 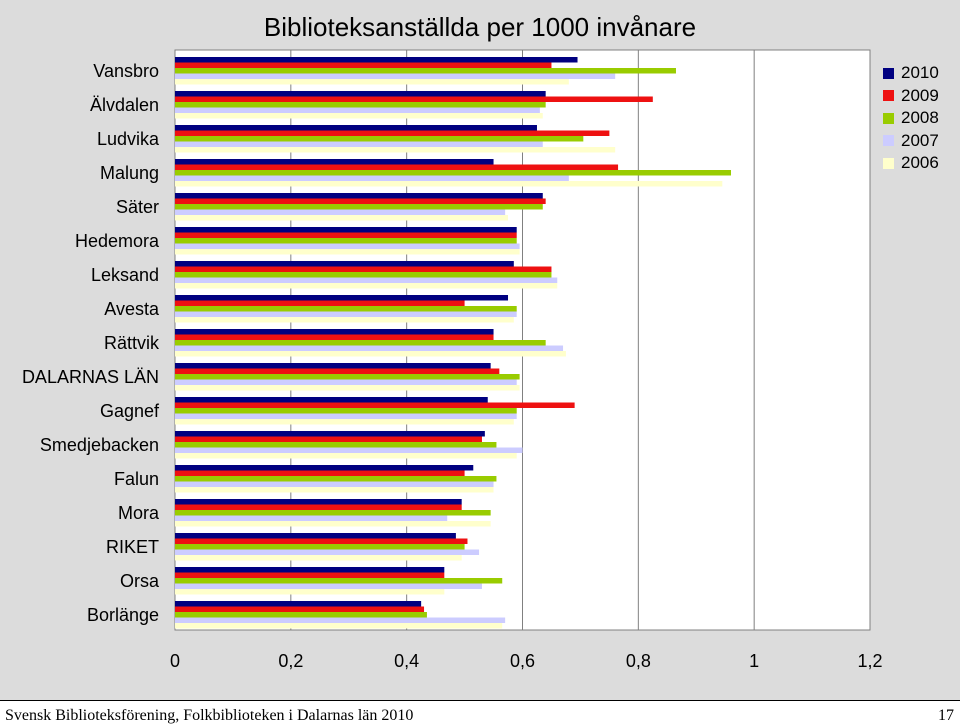 I want to click on legend-label: 2008, so click(x=920, y=118).